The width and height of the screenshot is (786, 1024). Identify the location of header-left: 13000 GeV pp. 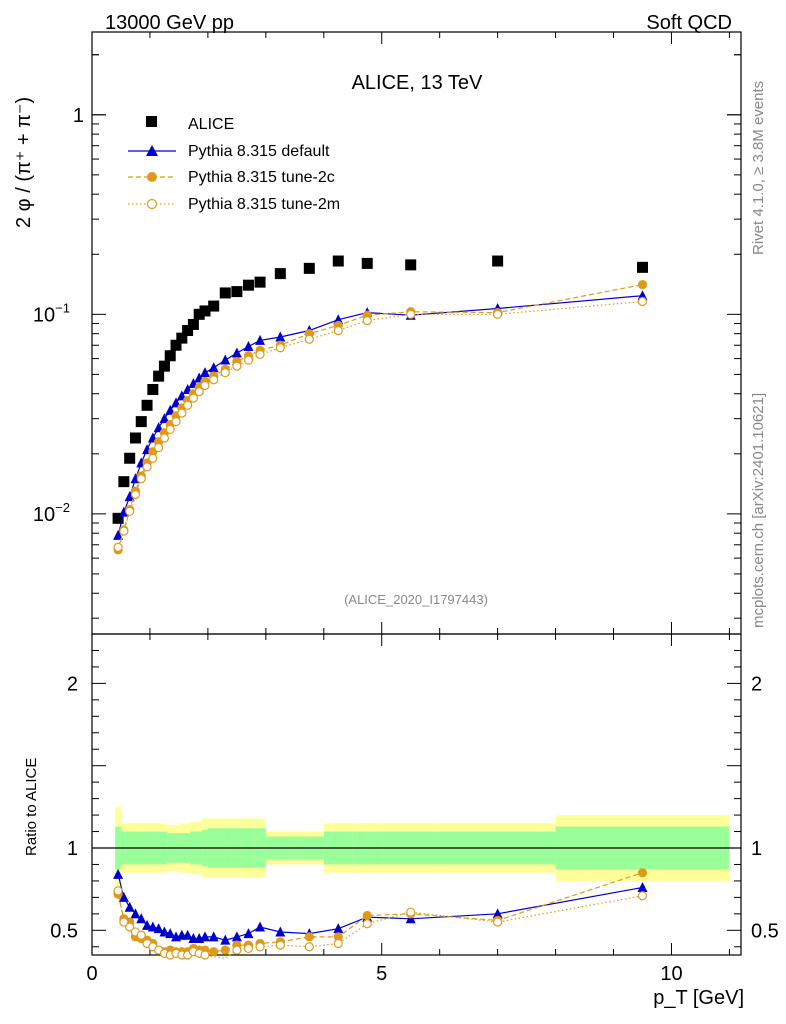
(169, 23).